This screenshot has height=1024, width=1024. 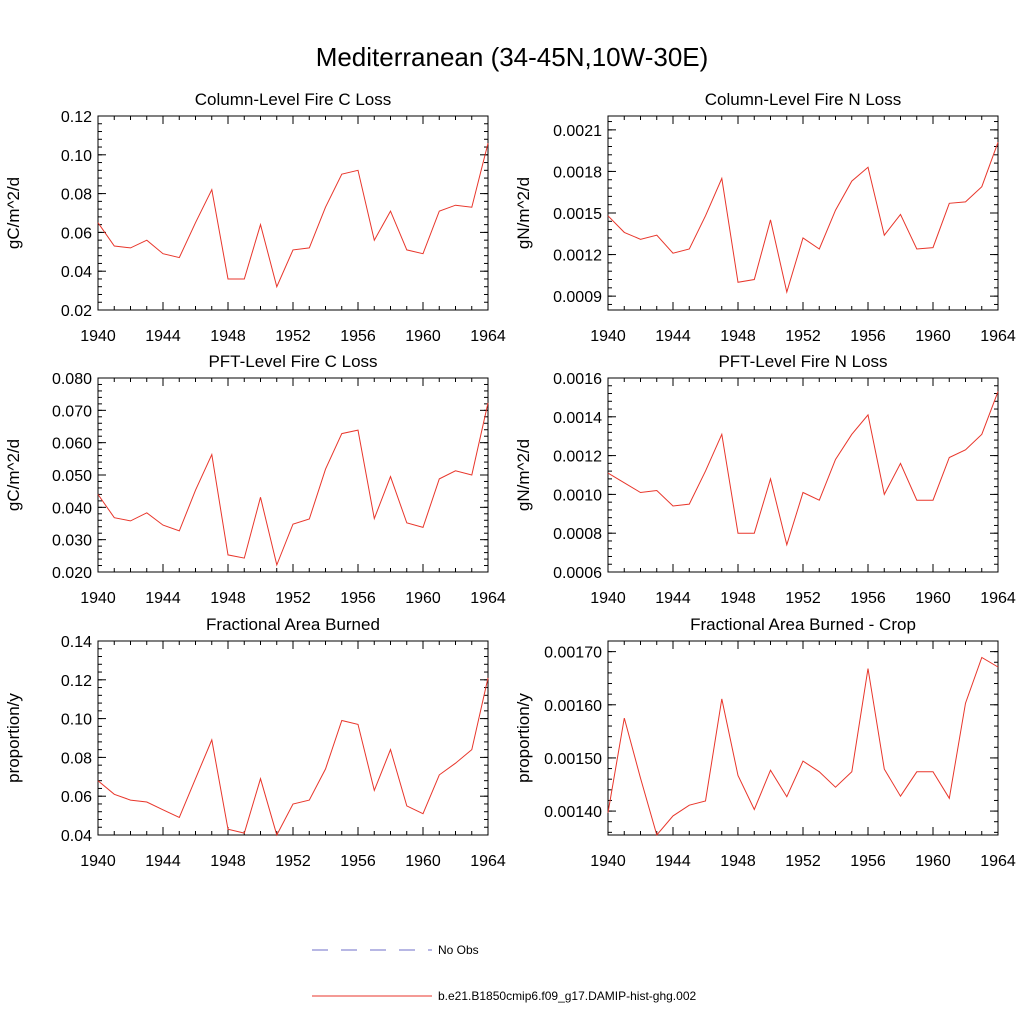 What do you see at coordinates (512, 57) in the screenshot?
I see `figure-title: Mediterranean (34-45N,10W-30E)` at bounding box center [512, 57].